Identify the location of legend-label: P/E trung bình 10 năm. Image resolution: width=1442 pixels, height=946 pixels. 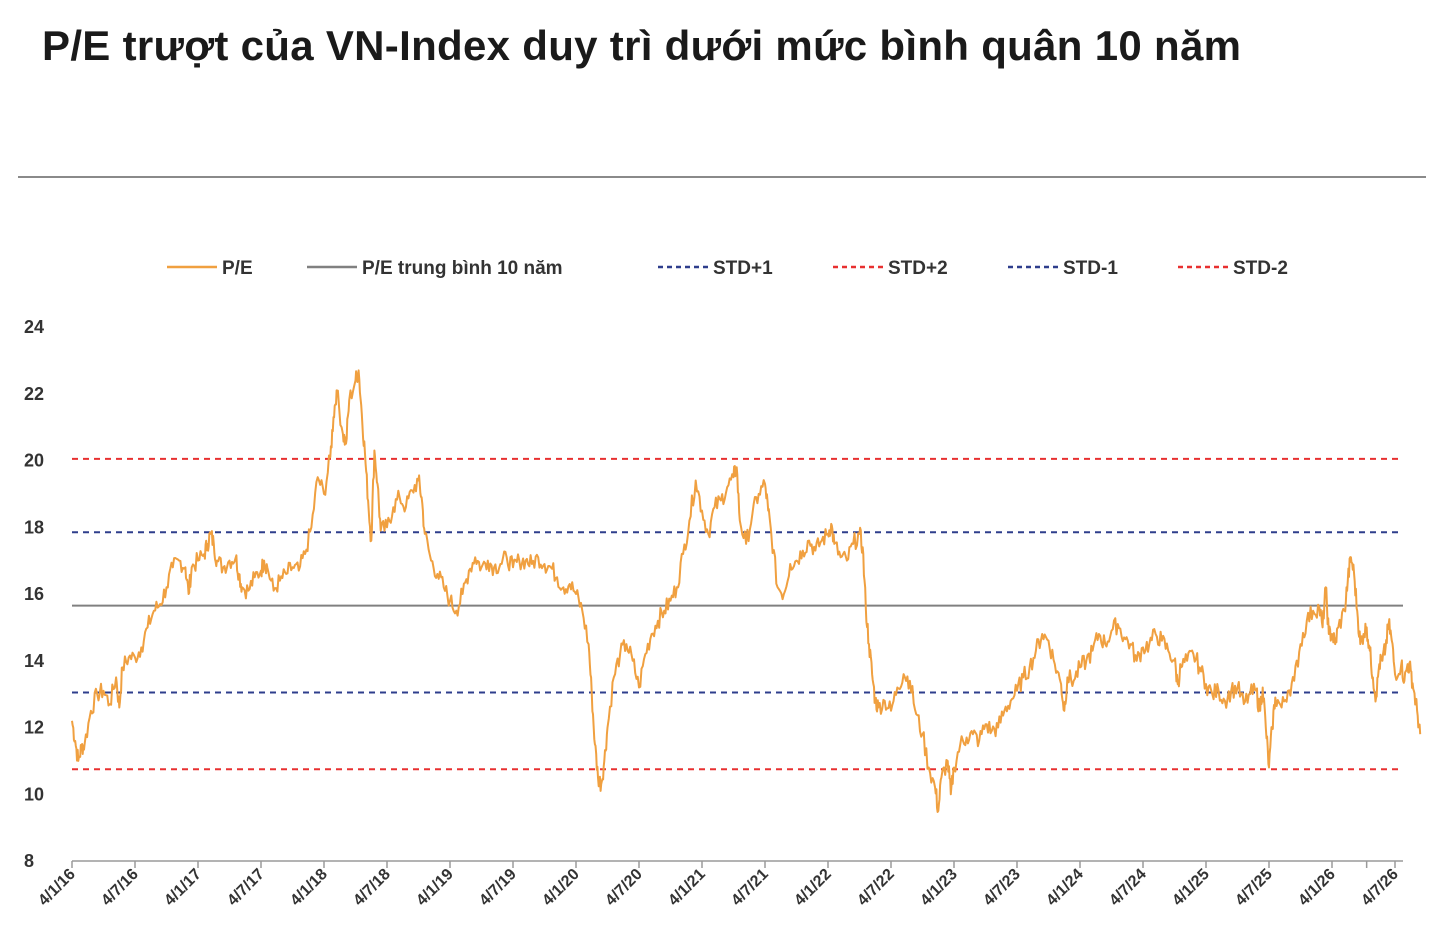
(462, 268).